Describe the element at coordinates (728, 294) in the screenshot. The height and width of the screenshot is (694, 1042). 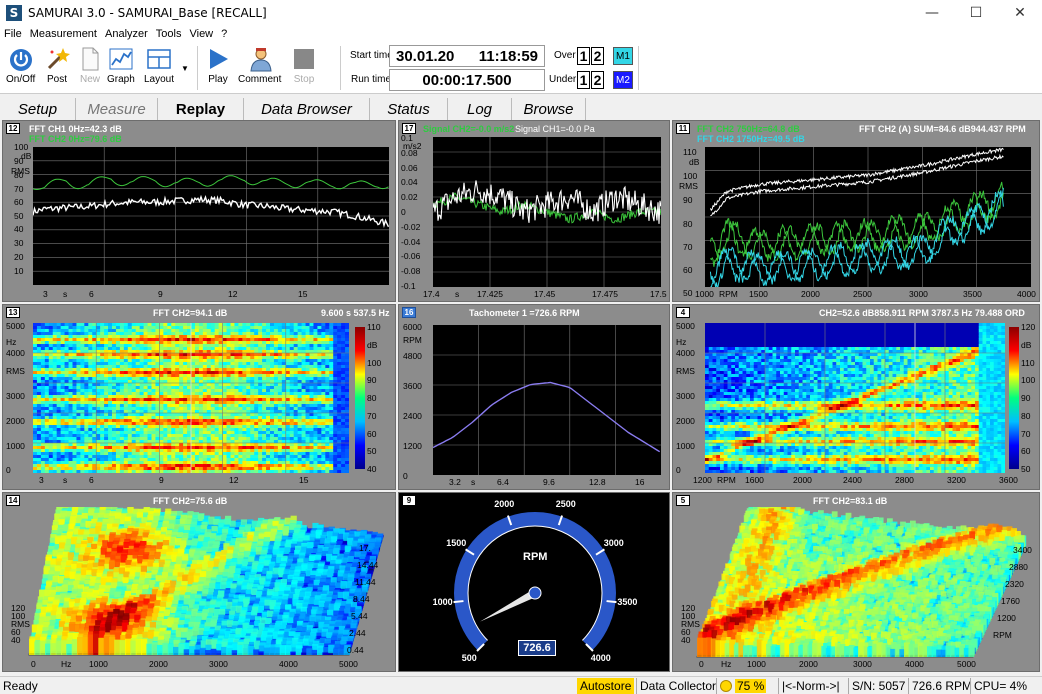
I see `x-tick: RPM` at that location.